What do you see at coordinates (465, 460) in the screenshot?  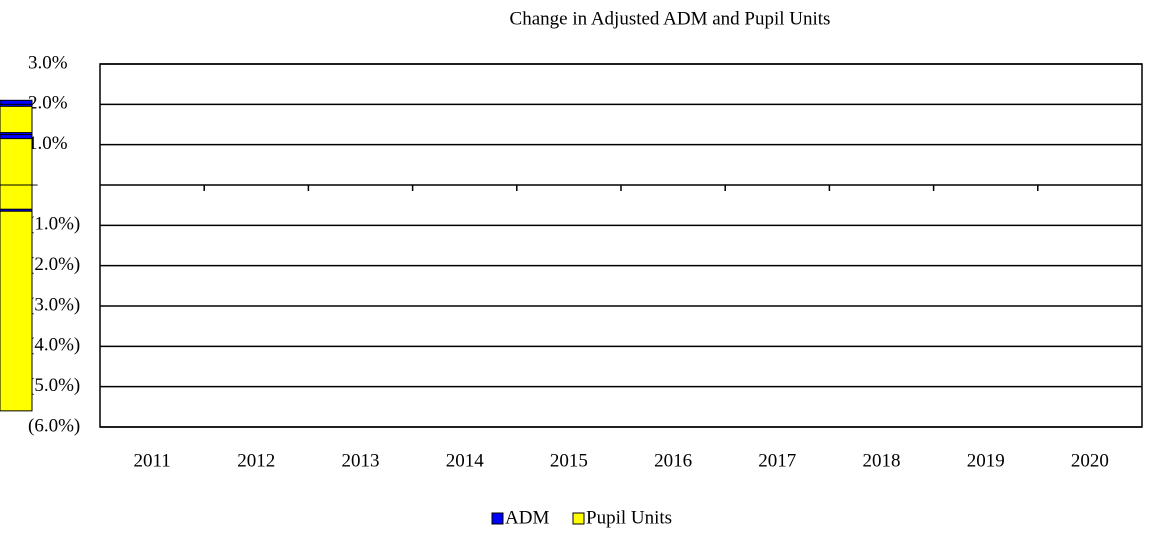 I see `x-tick-label: 2014` at bounding box center [465, 460].